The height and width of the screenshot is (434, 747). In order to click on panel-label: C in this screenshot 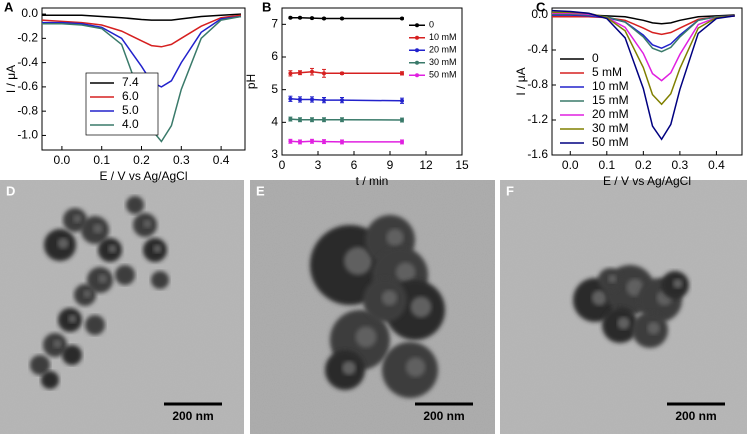, I will do `click(541, 7)`.